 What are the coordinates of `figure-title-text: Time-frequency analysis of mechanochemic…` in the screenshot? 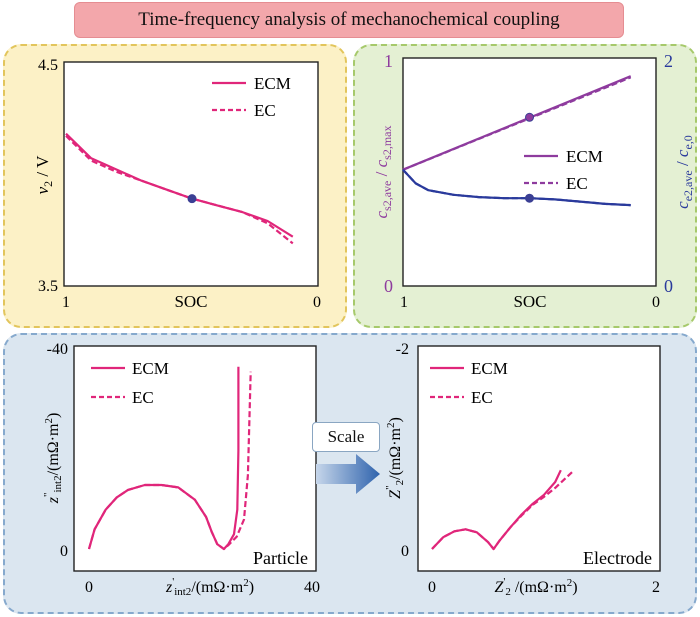 It's located at (349, 19).